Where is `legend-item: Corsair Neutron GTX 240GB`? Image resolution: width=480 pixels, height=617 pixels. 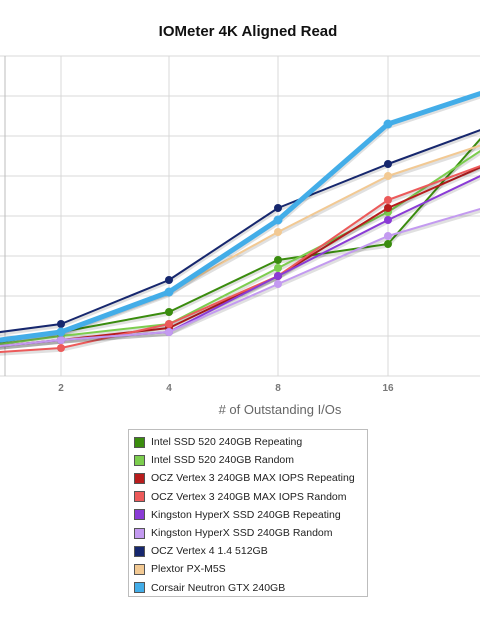 legend-item: Corsair Neutron GTX 240GB is located at coordinates (248, 588).